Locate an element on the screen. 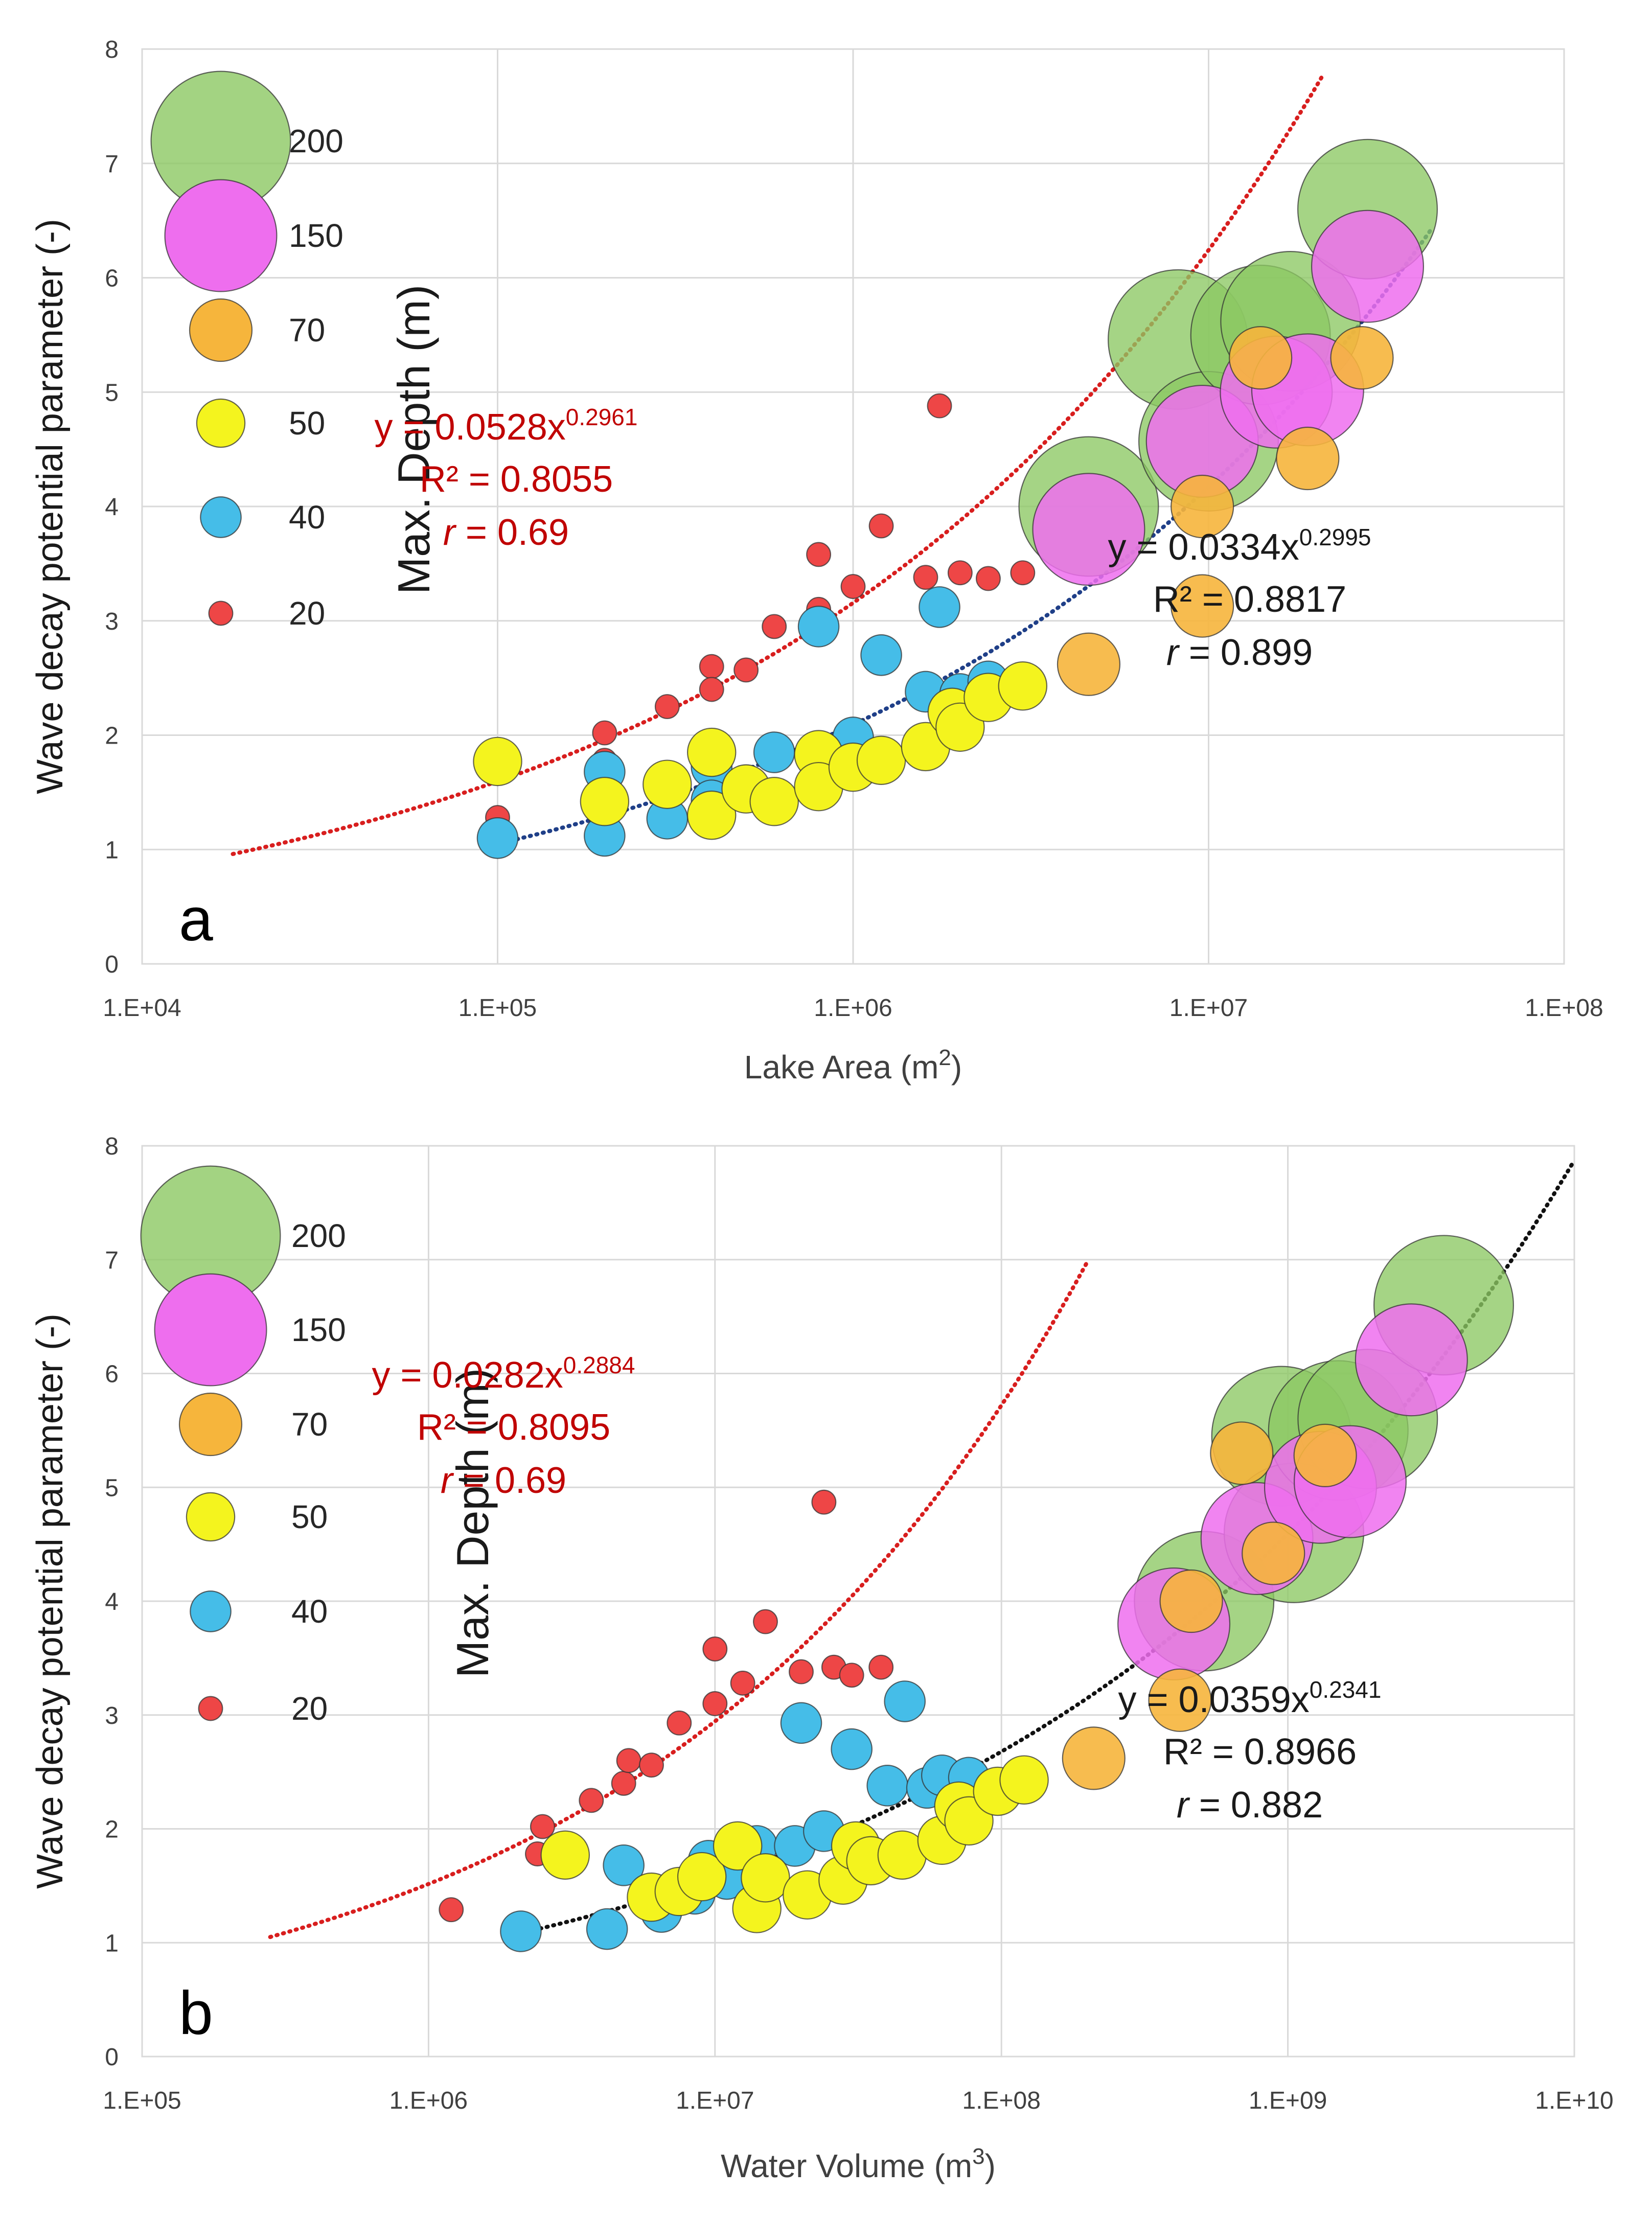 Image resolution: width=1652 pixels, height=2216 pixels. x-axis-label-superscript: 2 is located at coordinates (944, 1057).